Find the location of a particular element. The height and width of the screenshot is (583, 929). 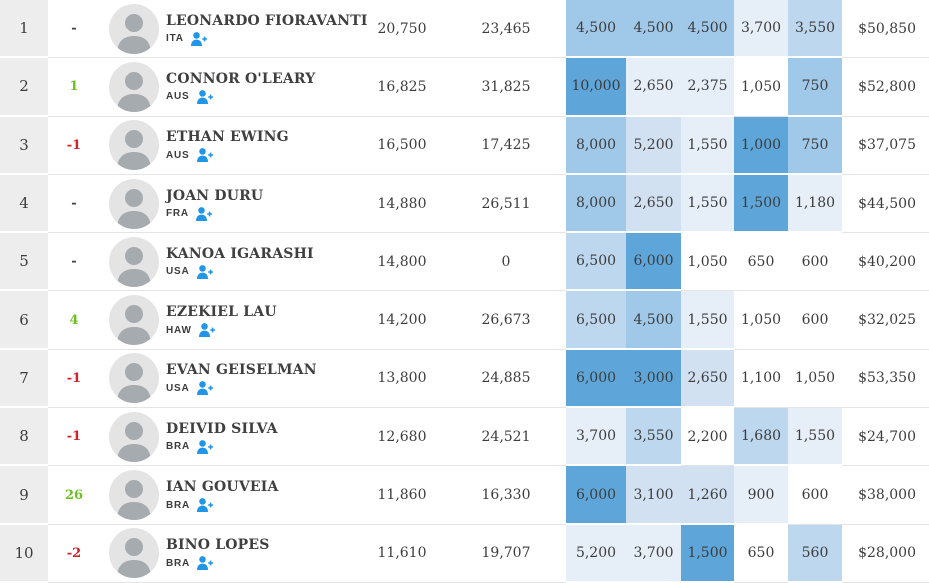

rank-number: 5 is located at coordinates (24, 261).